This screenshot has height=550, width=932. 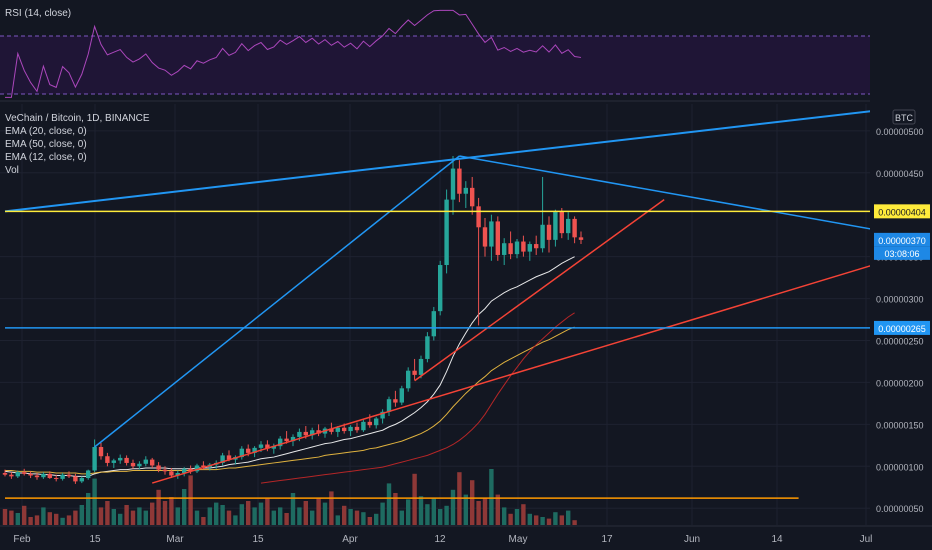 I want to click on time-axis: Feb 15 Mar 15 Apr 12 May 17 Jun 14 Jul, so click(x=466, y=535).